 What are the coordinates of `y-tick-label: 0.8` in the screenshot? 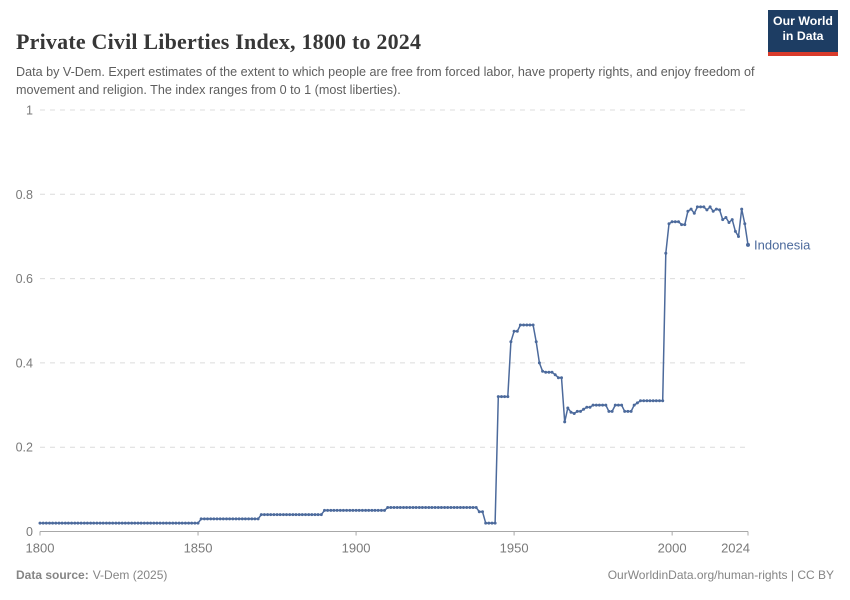 It's located at (24, 195).